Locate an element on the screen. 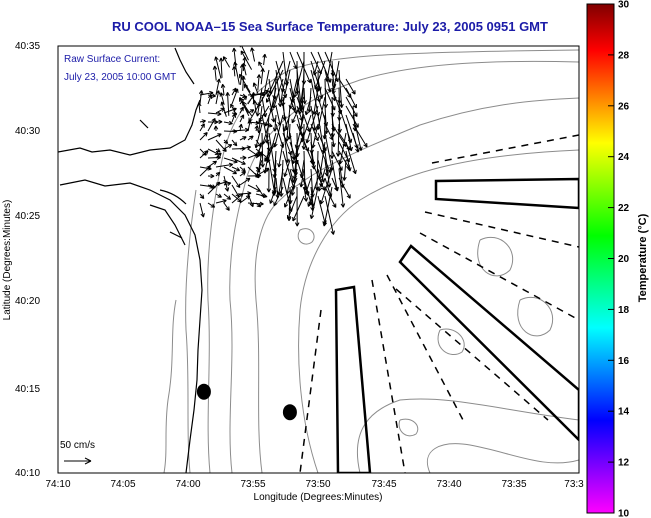  station-markers is located at coordinates (246, 402).